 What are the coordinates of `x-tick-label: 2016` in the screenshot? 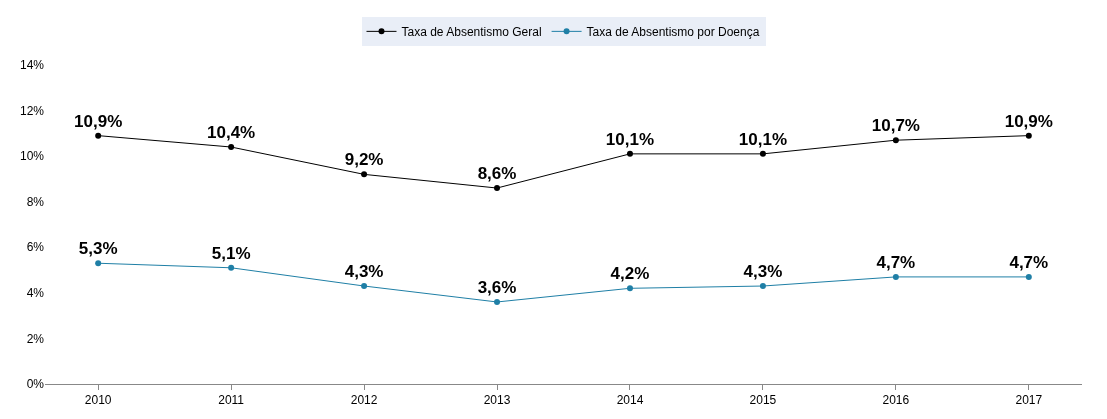 It's located at (896, 400).